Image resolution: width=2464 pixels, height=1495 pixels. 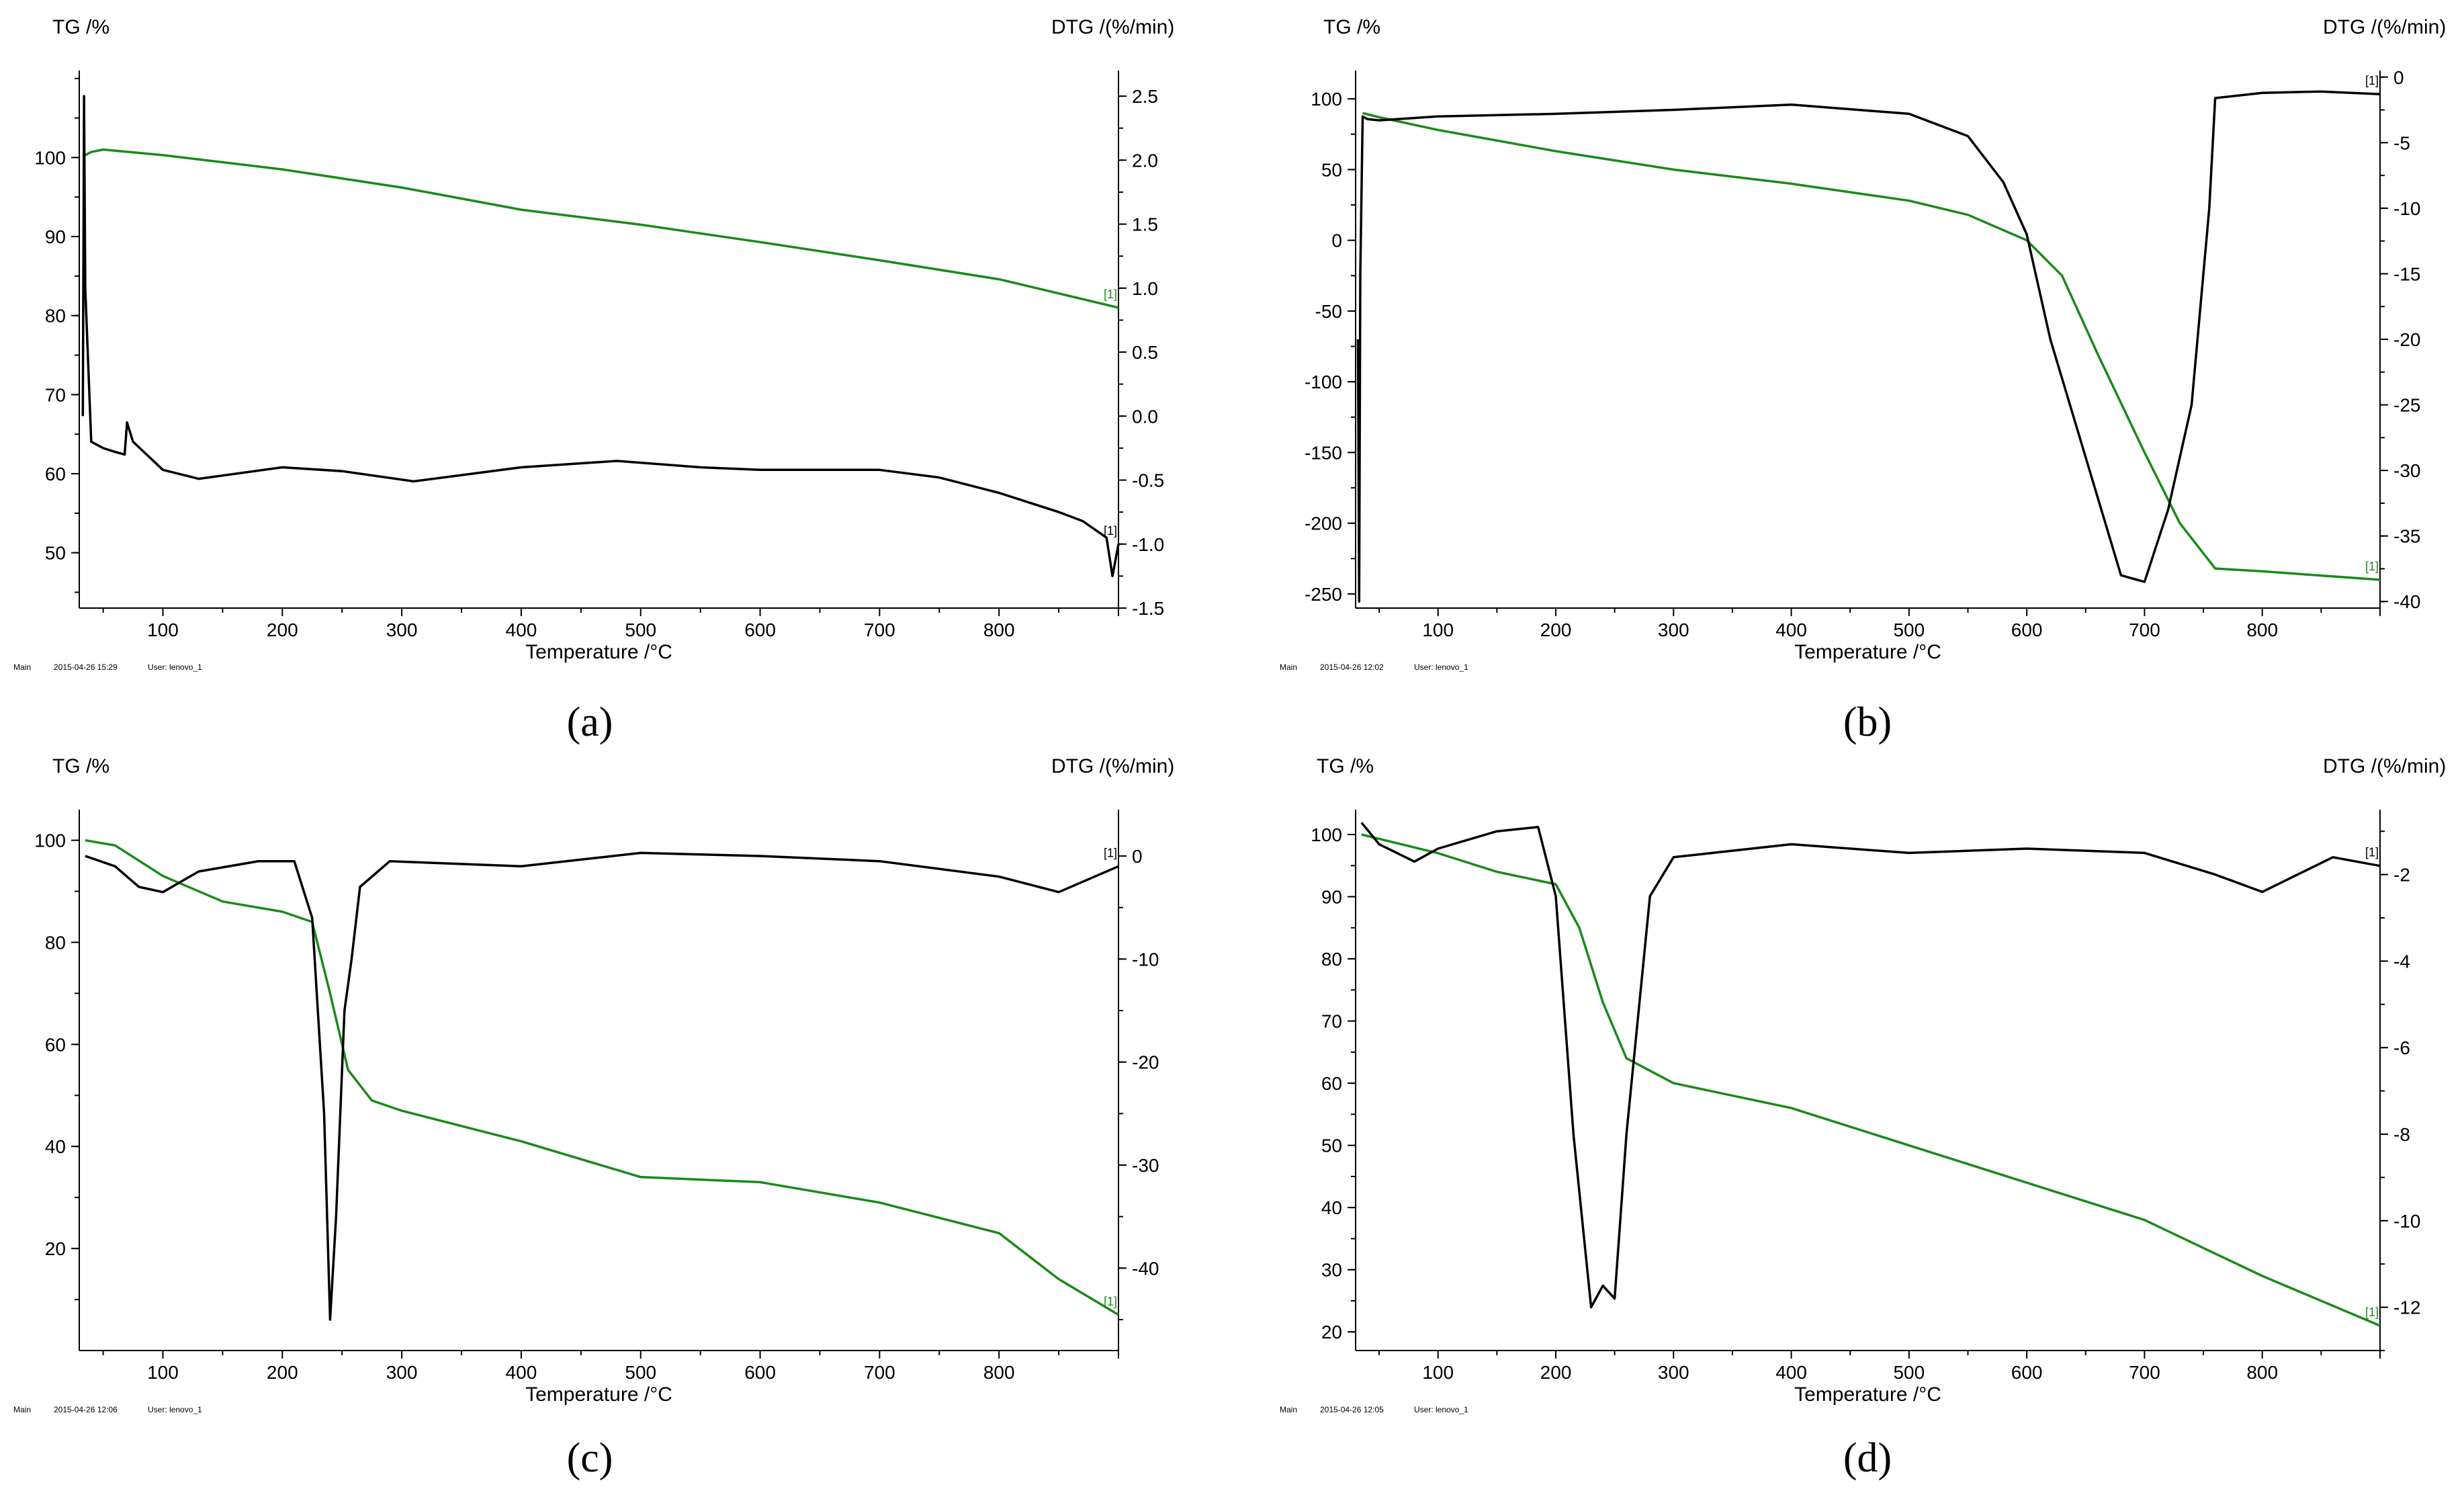 I want to click on left-tick-label: -150, so click(x=1323, y=452).